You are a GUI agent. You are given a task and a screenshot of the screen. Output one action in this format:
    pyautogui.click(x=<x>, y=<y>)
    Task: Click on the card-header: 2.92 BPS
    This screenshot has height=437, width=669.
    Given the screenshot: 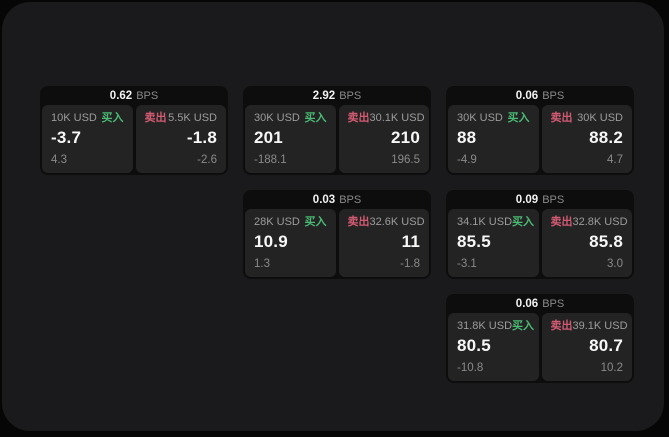 What is the action you would take?
    pyautogui.click(x=337, y=96)
    